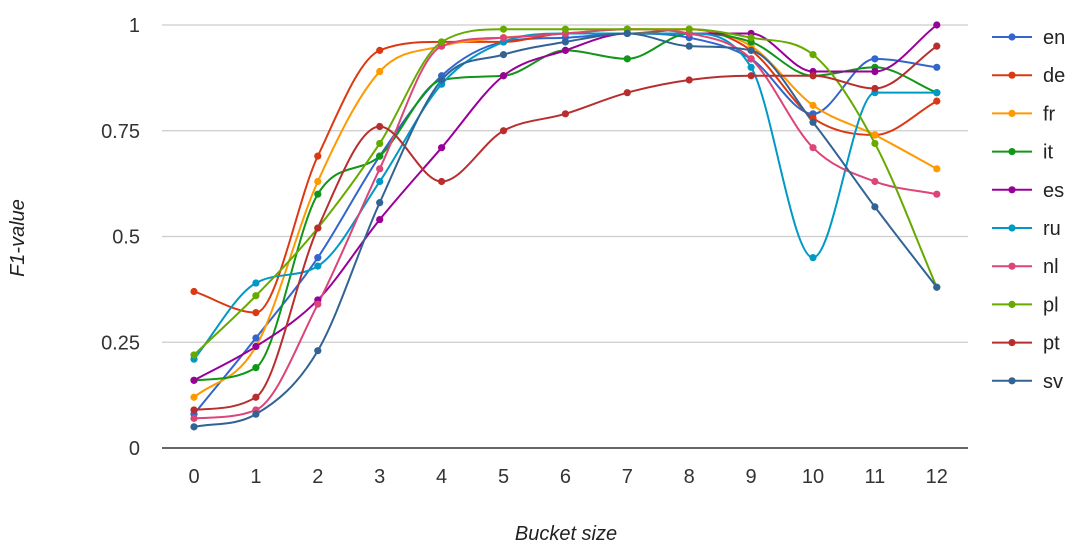  I want to click on legend-label-en: en, so click(1054, 38).